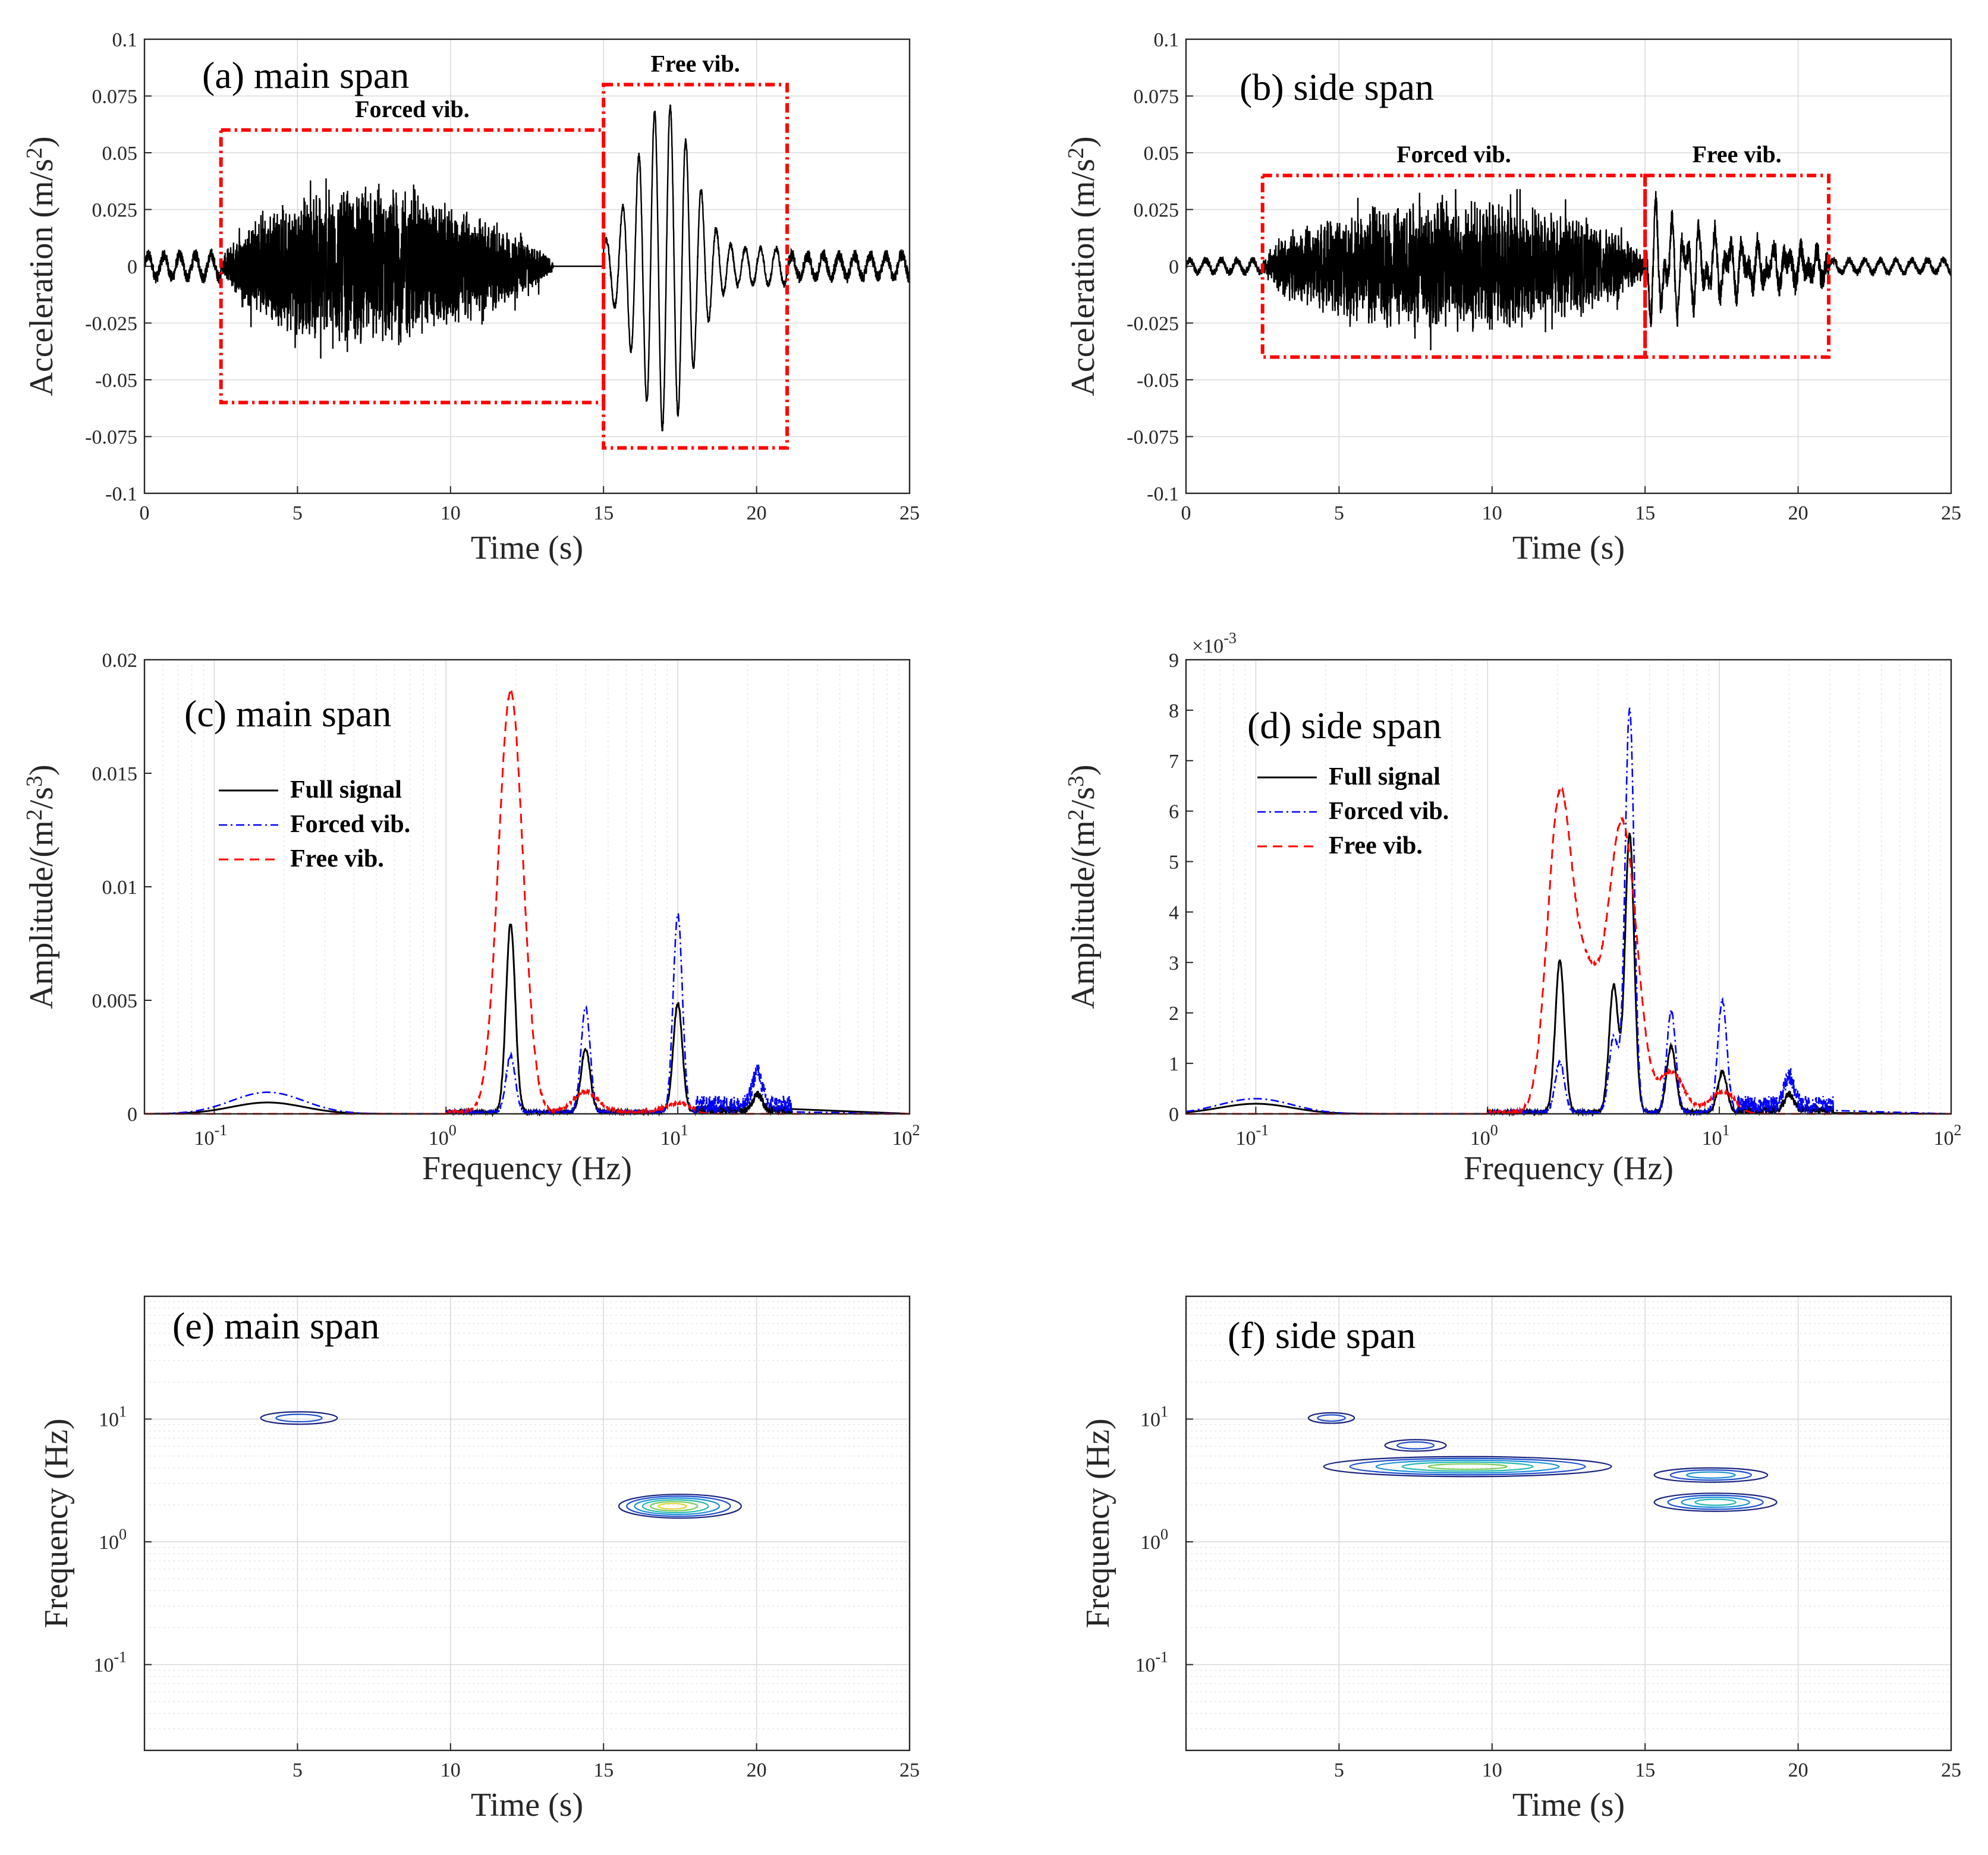 Image resolution: width=1988 pixels, height=1855 pixels. What do you see at coordinates (337, 859) in the screenshot?
I see `legend-label: Free vib.` at bounding box center [337, 859].